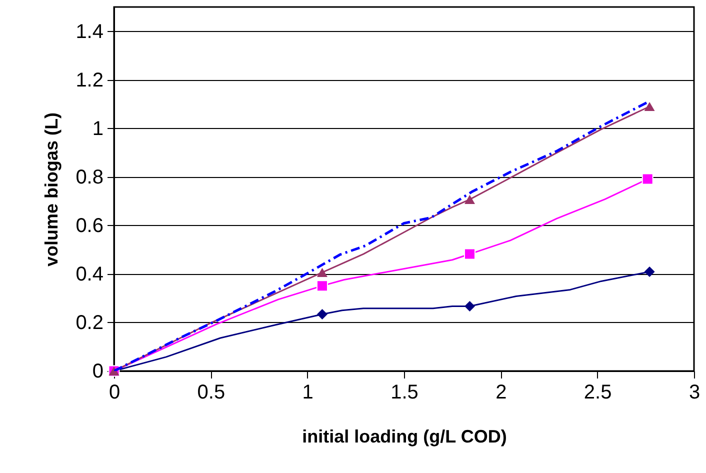 The height and width of the screenshot is (473, 706). What do you see at coordinates (598, 393) in the screenshot?
I see `x-tick-label: 2.5` at bounding box center [598, 393].